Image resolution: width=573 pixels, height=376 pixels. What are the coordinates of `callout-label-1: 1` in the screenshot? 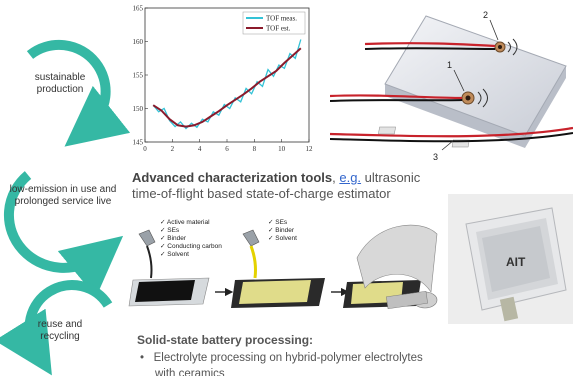 It's located at (449, 65).